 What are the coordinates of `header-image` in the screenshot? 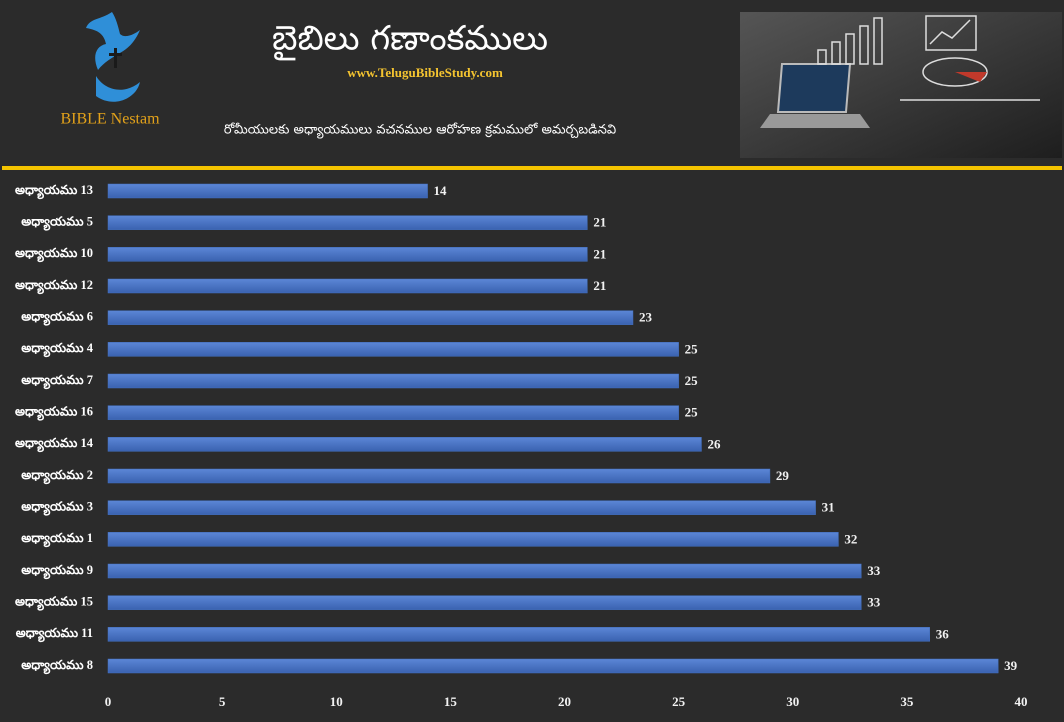 It's located at (901, 85).